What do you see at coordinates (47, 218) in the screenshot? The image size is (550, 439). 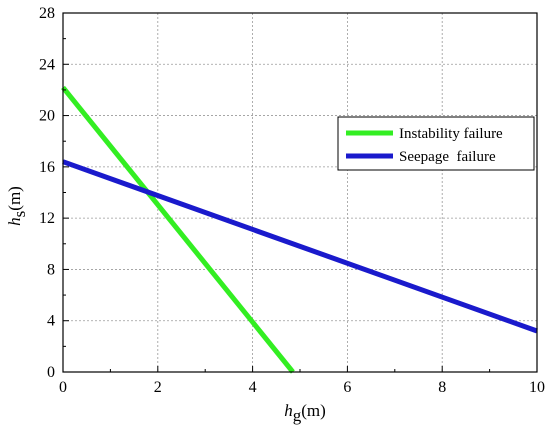 I see `y-tick-label: 12` at bounding box center [47, 218].